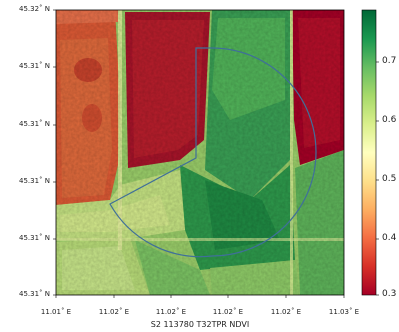 This screenshot has height=332, width=399. Describe the element at coordinates (344, 312) in the screenshot. I see `x-tick-label: 11.03˚ E` at that location.